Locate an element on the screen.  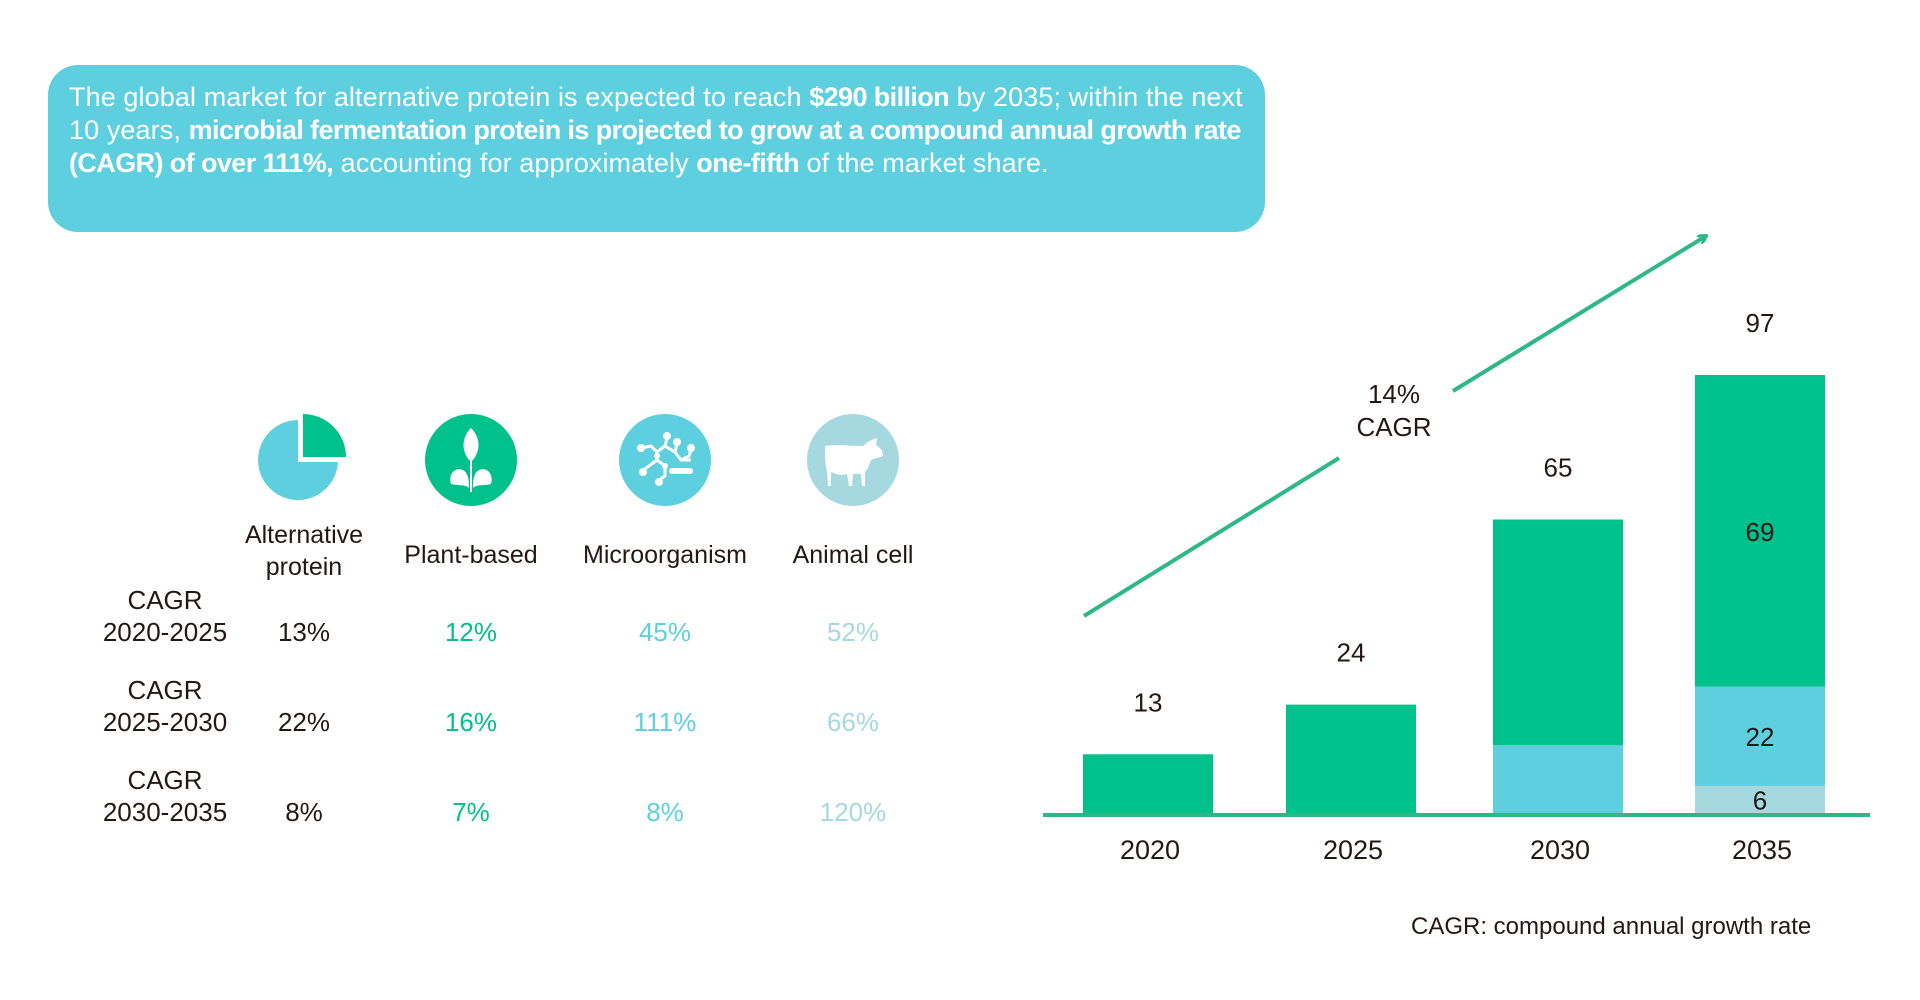
bar-total-label: 65 is located at coordinates (1558, 467).